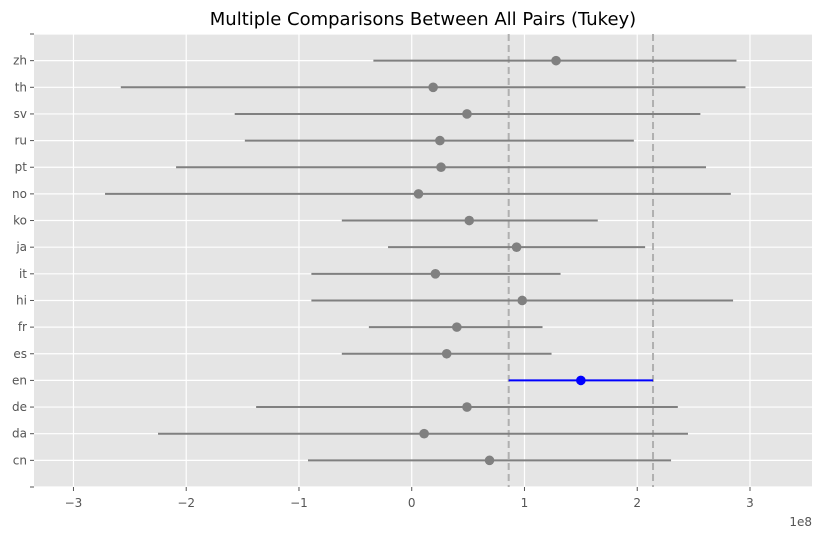  Describe the element at coordinates (637, 503) in the screenshot. I see `x-tick-label: 2` at that location.